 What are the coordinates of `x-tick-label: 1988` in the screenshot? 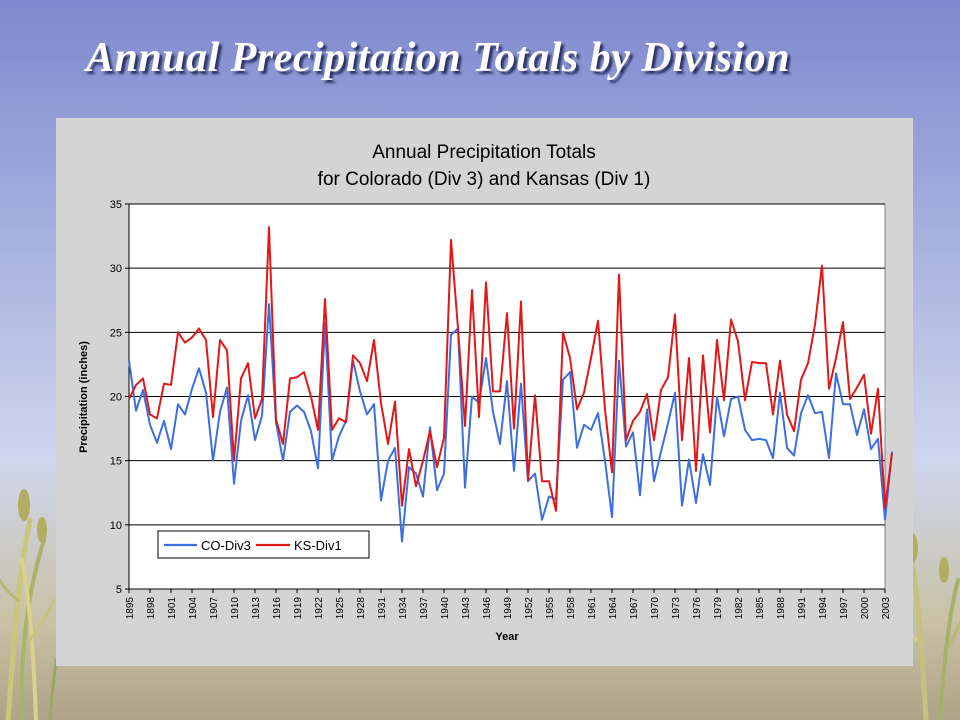 It's located at (781, 608).